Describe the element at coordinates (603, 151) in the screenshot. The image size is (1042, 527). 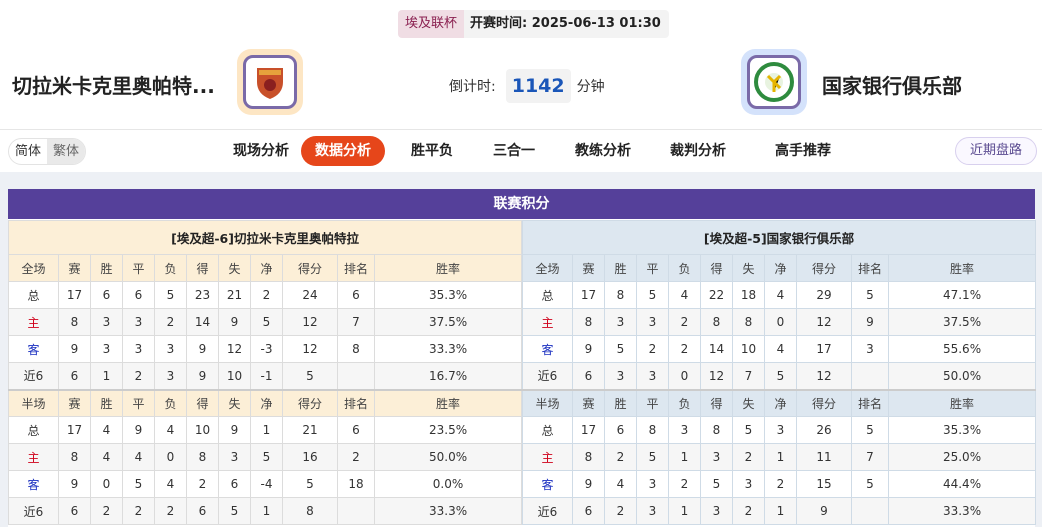
I see `tab-4: 教练分析` at that location.